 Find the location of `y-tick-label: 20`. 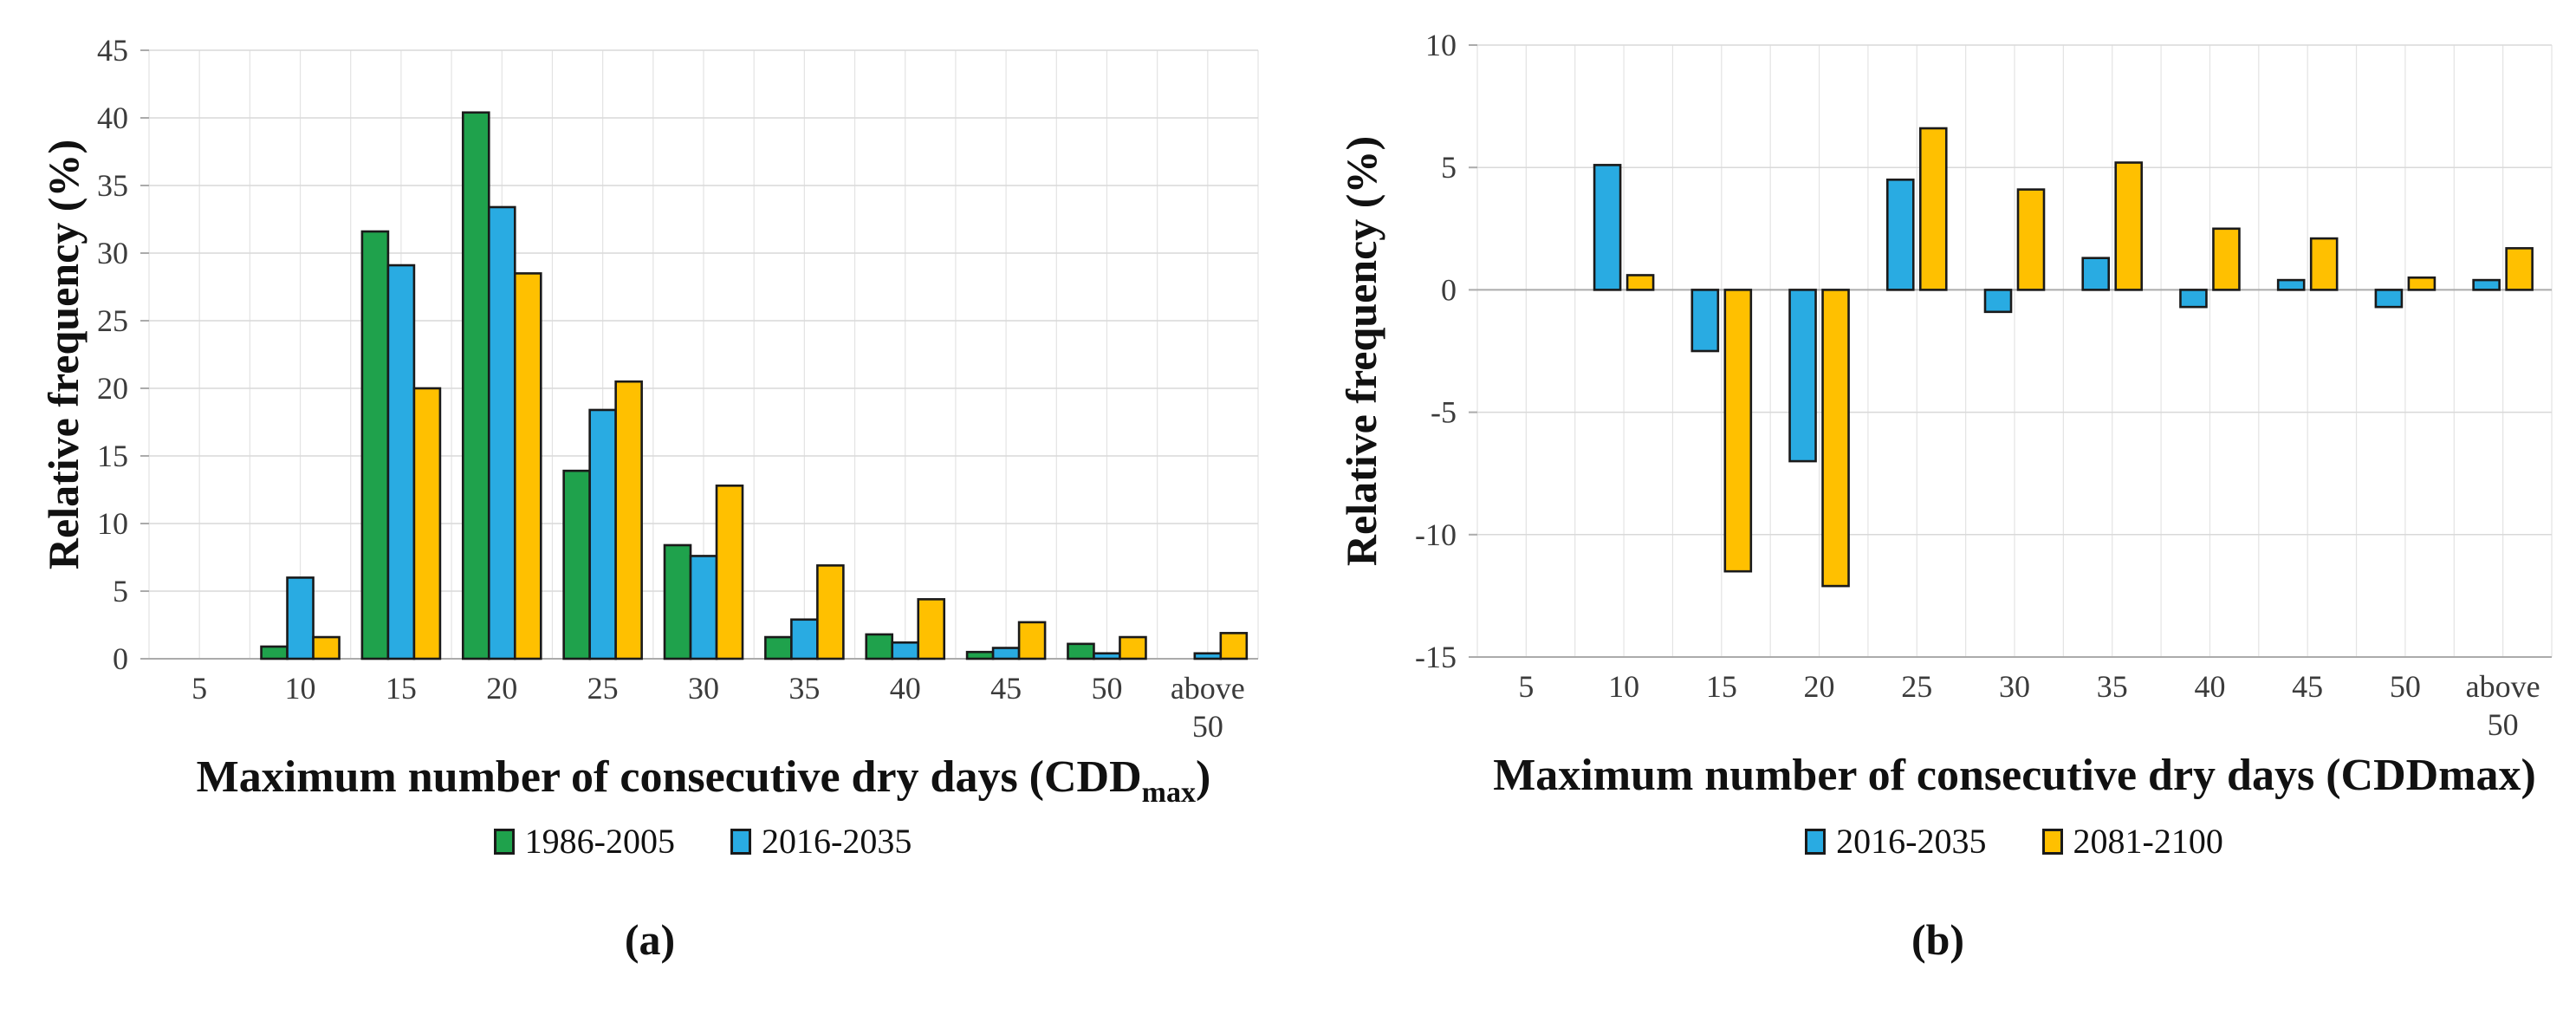

y-tick-label: 20 is located at coordinates (113, 388).